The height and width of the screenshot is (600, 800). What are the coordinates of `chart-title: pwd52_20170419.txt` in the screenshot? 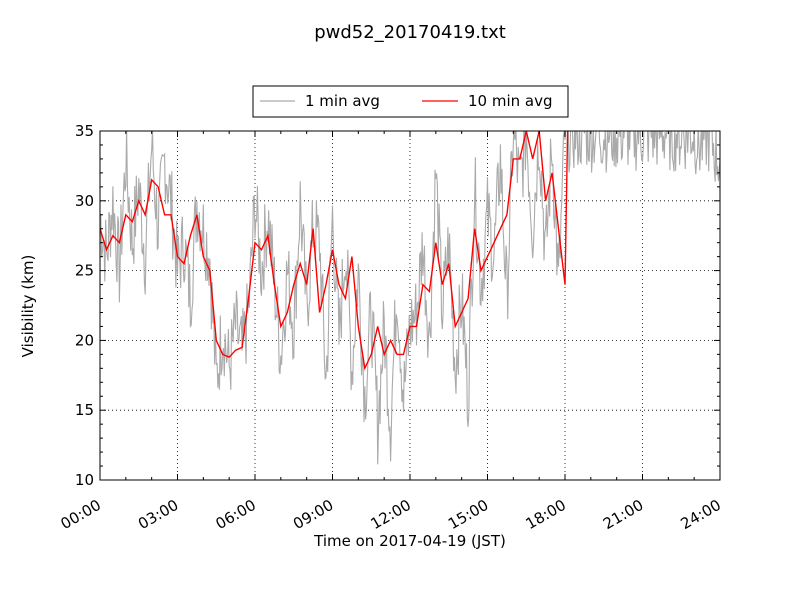 It's located at (410, 32).